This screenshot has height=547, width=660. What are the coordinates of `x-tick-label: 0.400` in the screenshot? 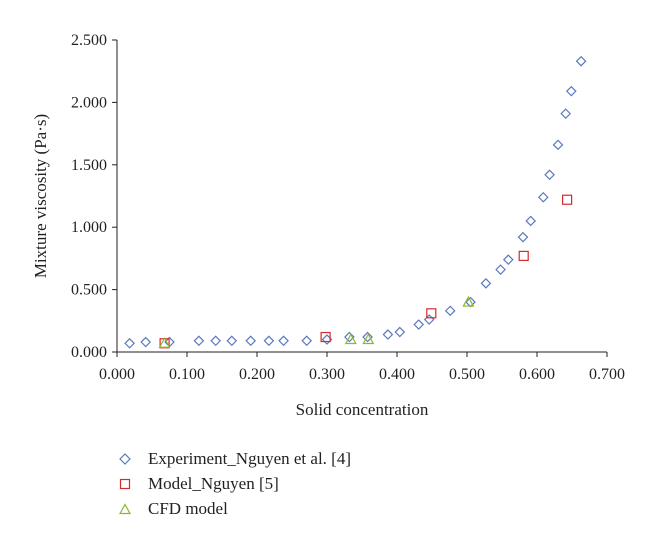 It's located at (397, 374).